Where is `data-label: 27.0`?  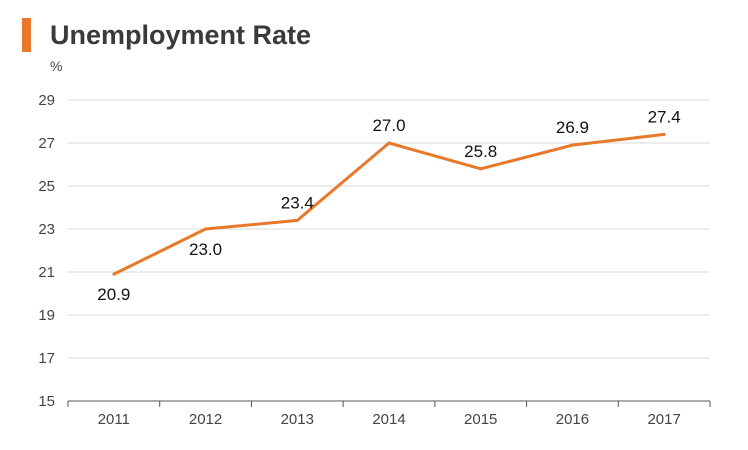 data-label: 27.0 is located at coordinates (388, 125).